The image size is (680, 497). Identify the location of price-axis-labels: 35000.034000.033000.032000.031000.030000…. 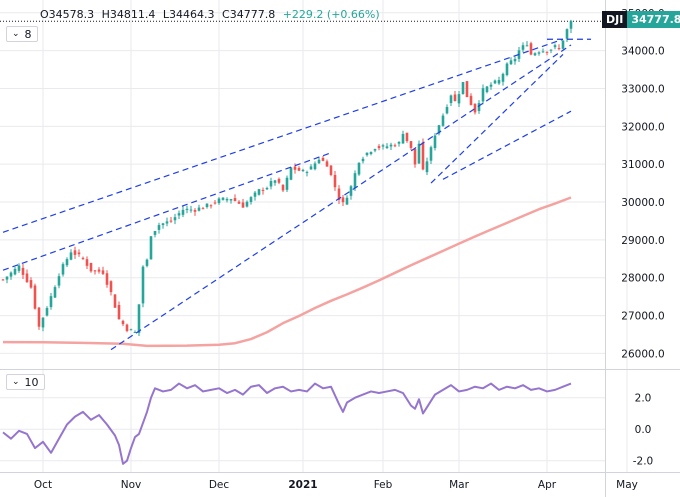
(642, 184).